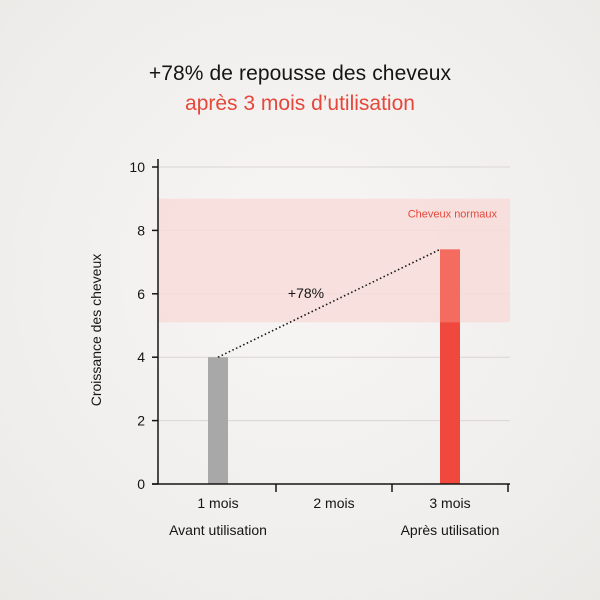 This screenshot has width=600, height=600. What do you see at coordinates (453, 215) in the screenshot?
I see `reference-band-label: Cheveux normaux` at bounding box center [453, 215].